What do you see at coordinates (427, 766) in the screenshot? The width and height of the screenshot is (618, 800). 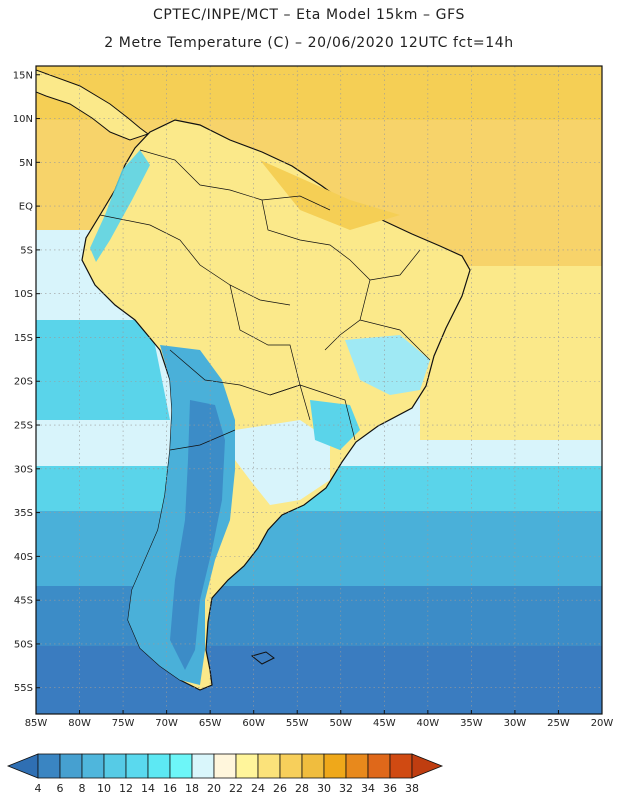 I see `colorbar-high-arrow` at bounding box center [427, 766].